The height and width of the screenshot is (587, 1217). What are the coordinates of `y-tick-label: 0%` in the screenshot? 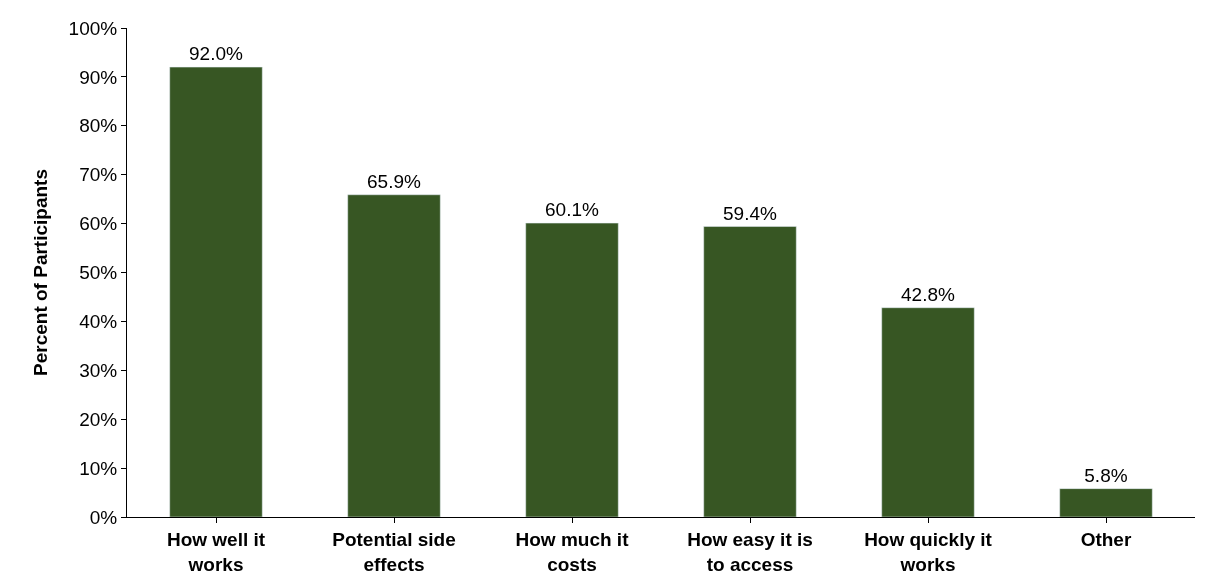 It's located at (103, 517).